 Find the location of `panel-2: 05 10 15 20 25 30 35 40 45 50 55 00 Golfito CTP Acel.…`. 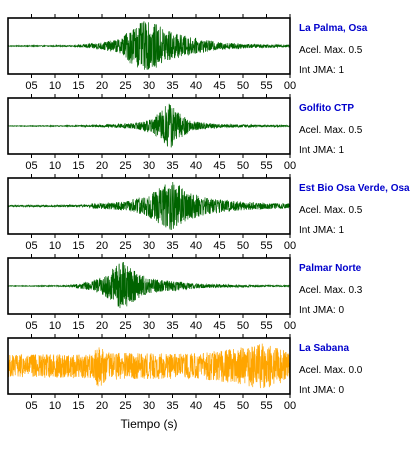

panel-2: 05 10 15 20 25 30 35 40 45 50 55 00 Golfito CTP Acel.… is located at coordinates (185, 133).